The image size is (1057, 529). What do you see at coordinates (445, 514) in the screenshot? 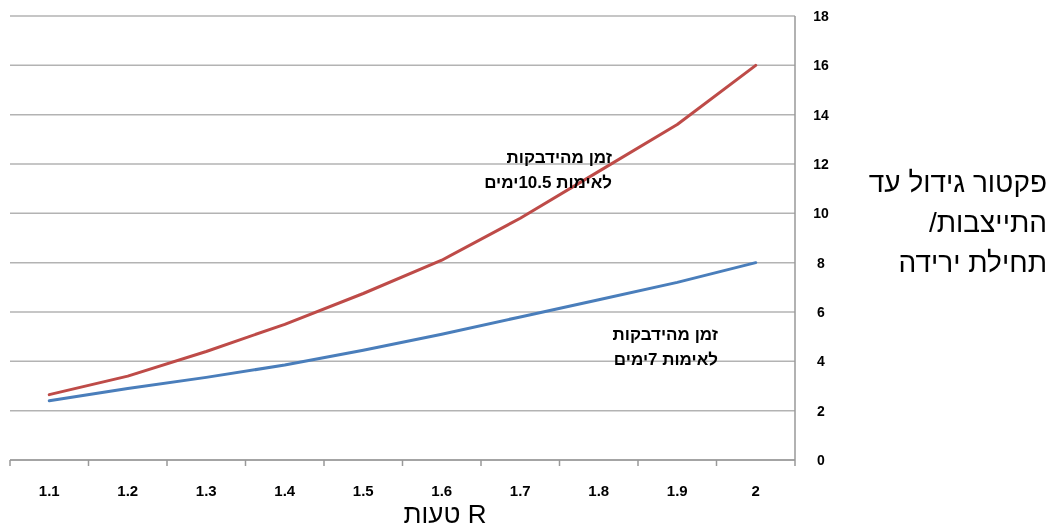
I see `x-axis-title: R טעות` at bounding box center [445, 514].